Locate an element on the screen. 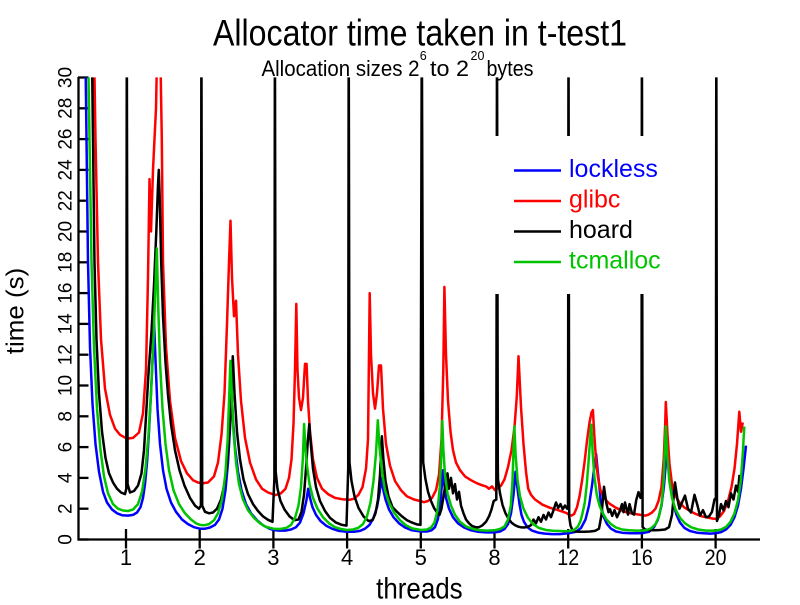  svg-text: lockless is located at coordinates (613, 169).